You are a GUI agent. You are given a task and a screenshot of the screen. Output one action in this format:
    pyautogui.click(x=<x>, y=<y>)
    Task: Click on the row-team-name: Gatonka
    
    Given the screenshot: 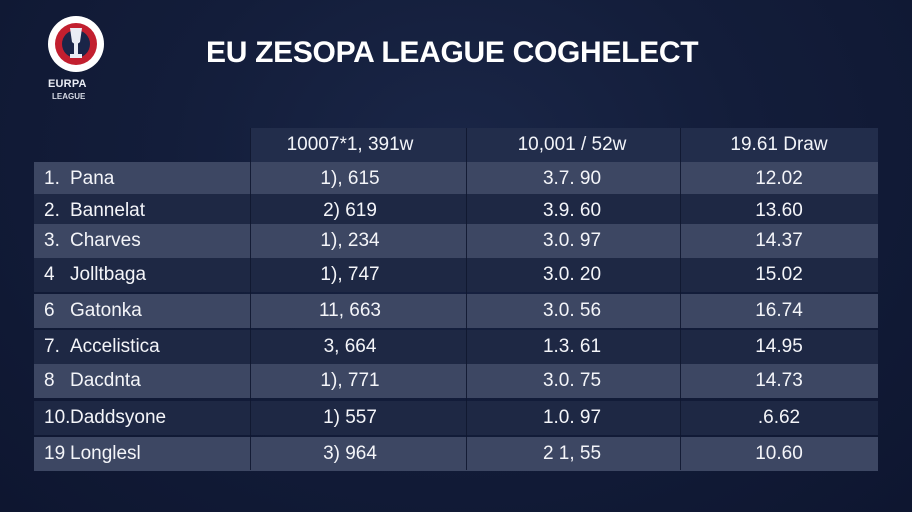 What is the action you would take?
    pyautogui.click(x=106, y=310)
    